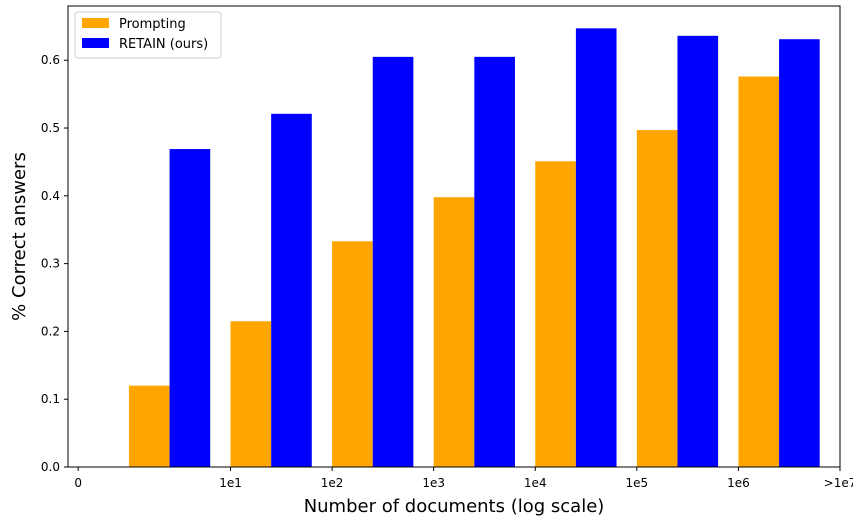  What do you see at coordinates (454, 506) in the screenshot?
I see `x-axis-title: Number of documents (log scale)` at bounding box center [454, 506].